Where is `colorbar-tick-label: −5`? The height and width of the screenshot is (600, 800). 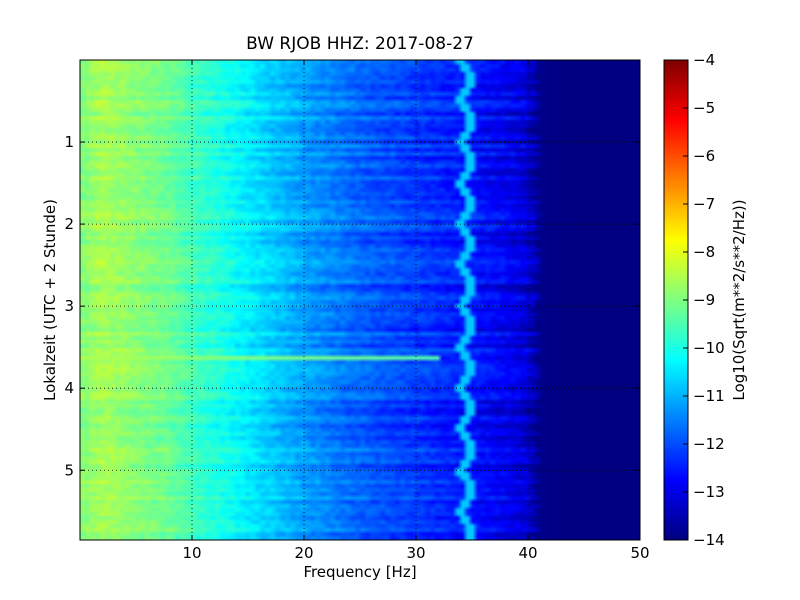 colorbar-tick-label: −5 is located at coordinates (704, 108).